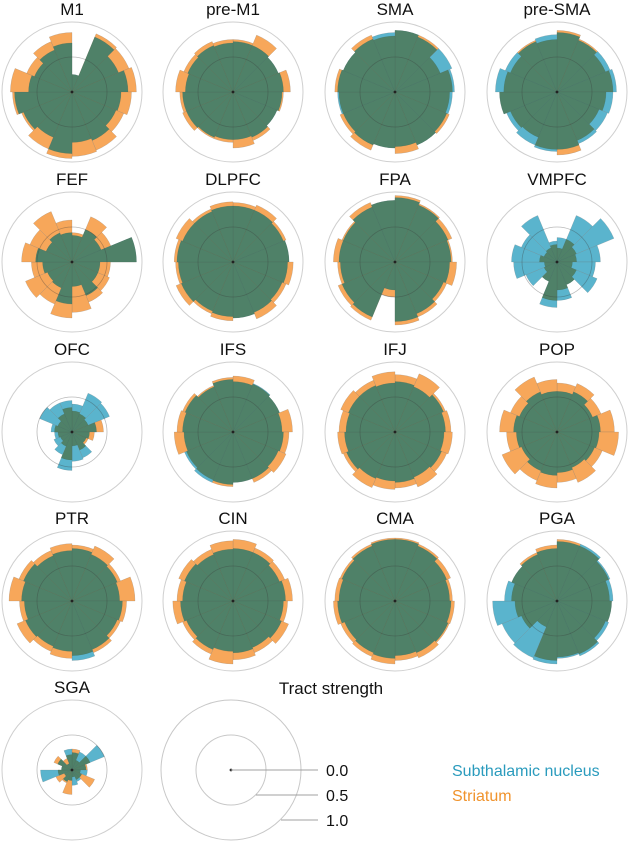 The width and height of the screenshot is (633, 843). Describe the element at coordinates (375, 627) in the screenshot. I see `polar-bar-cma-9-overlap` at that location.